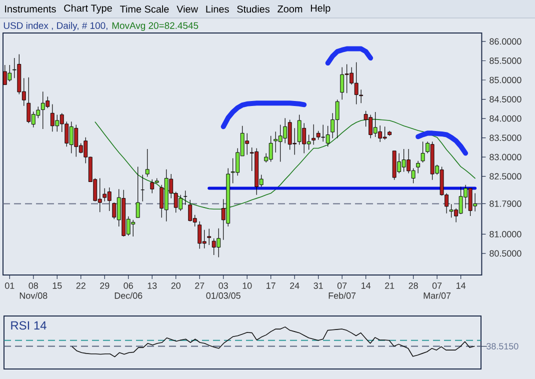 The height and width of the screenshot is (379, 535). Describe the element at coordinates (33, 285) in the screenshot. I see `x-tick-label: 08` at that location.